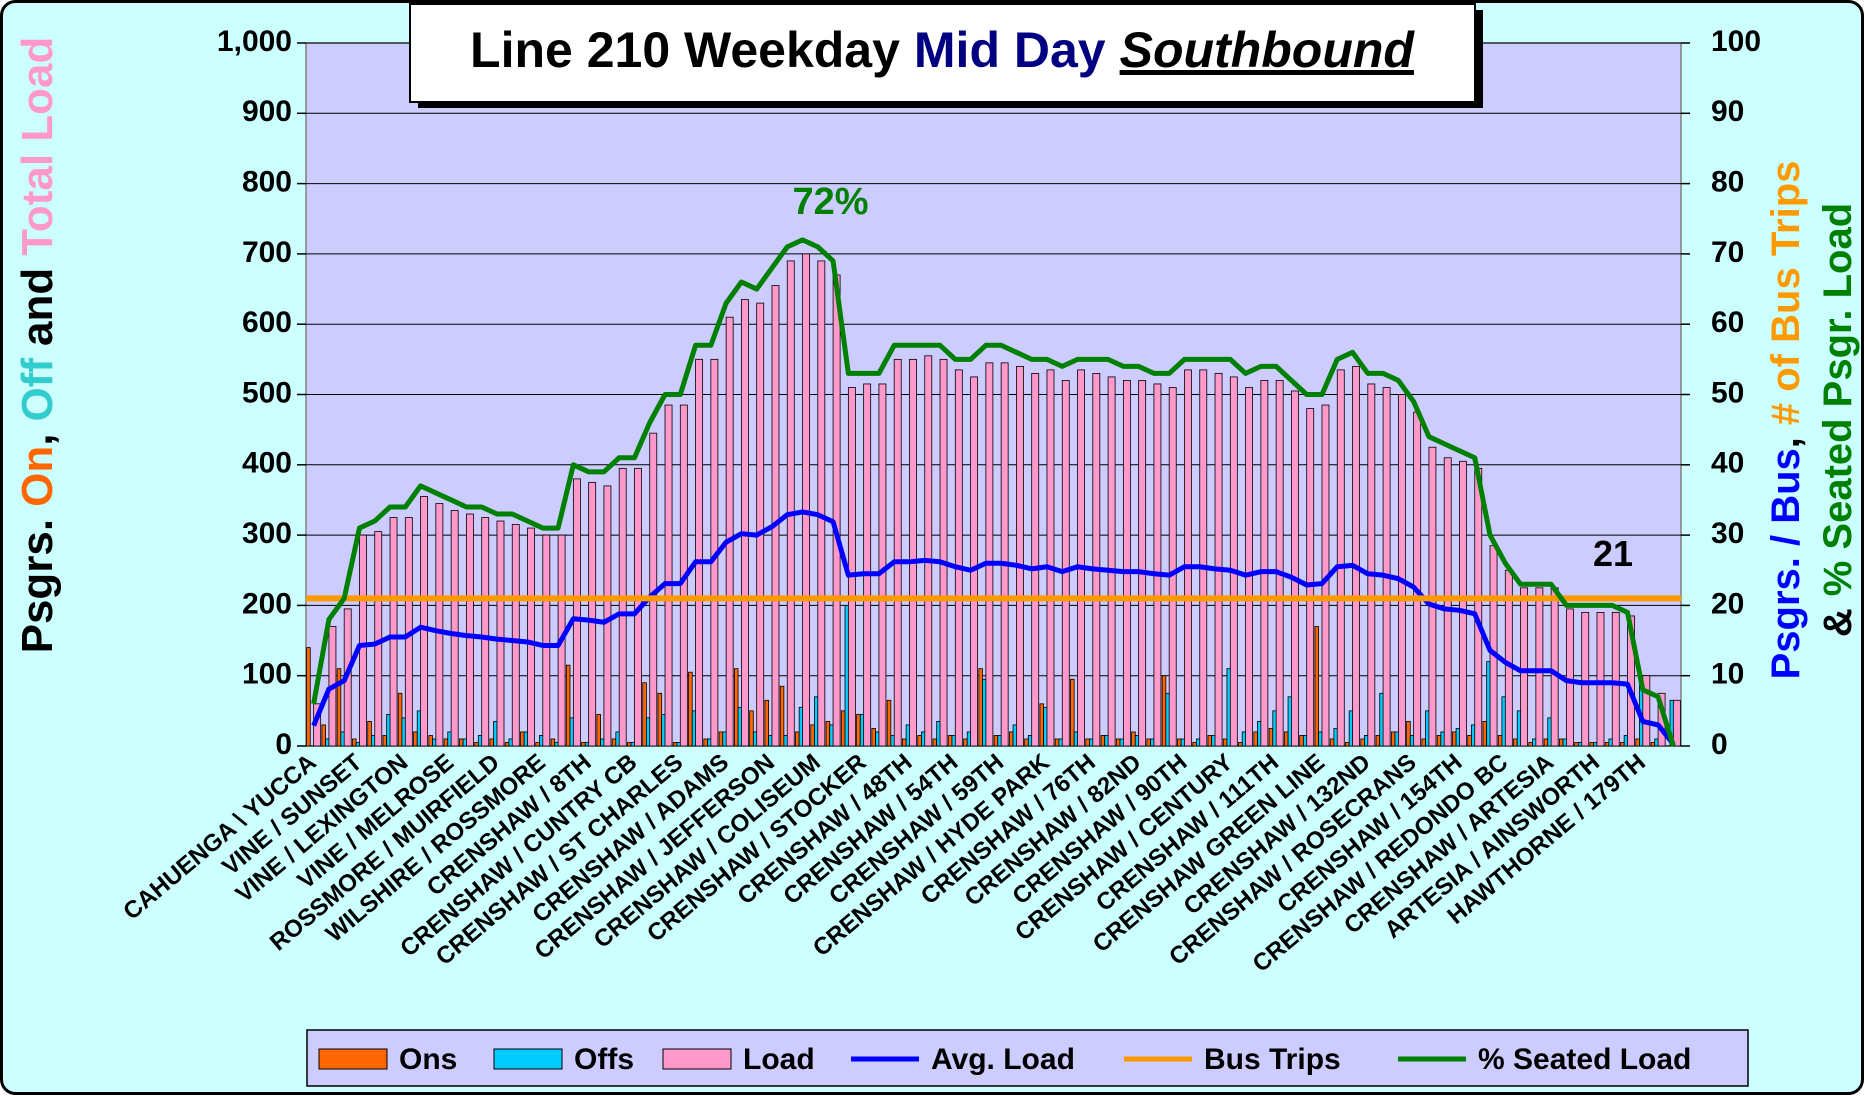 The image size is (1865, 1096). Describe the element at coordinates (1786, 293) in the screenshot. I see `label-part: # of Bus Trips` at that location.